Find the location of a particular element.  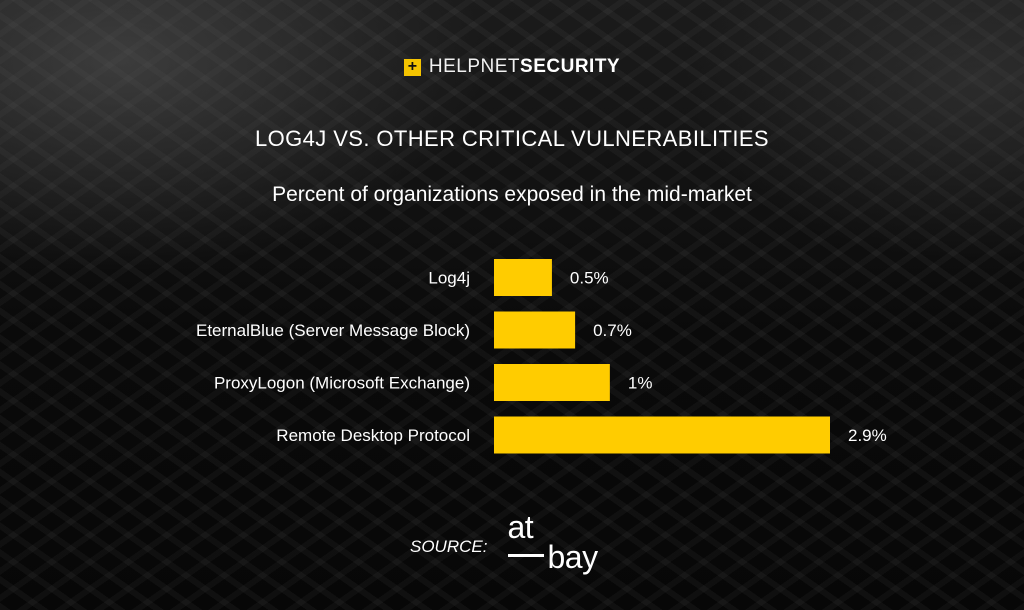

brand-name: HELPNETSECURITY is located at coordinates (524, 67).